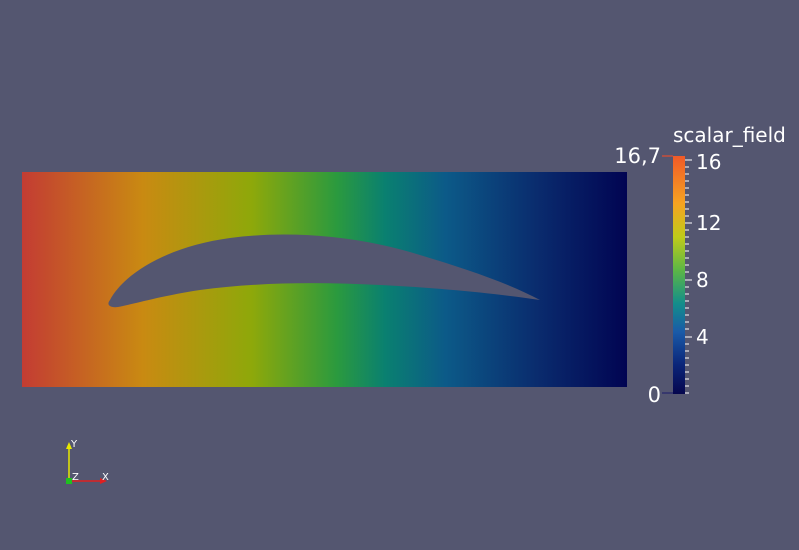  What do you see at coordinates (637, 156) in the screenshot?
I see `colorbar-max-label: 16,7` at bounding box center [637, 156].